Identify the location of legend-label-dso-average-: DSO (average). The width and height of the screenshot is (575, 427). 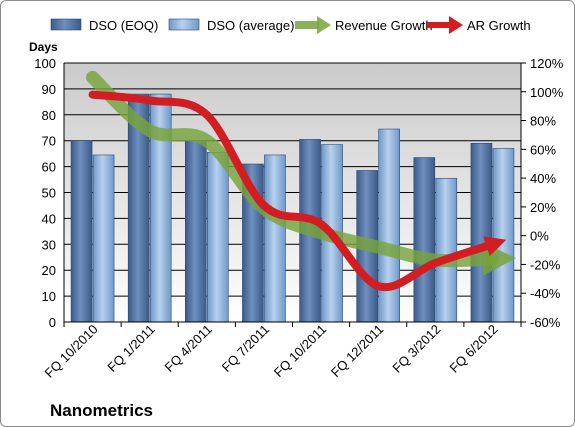
(250, 25).